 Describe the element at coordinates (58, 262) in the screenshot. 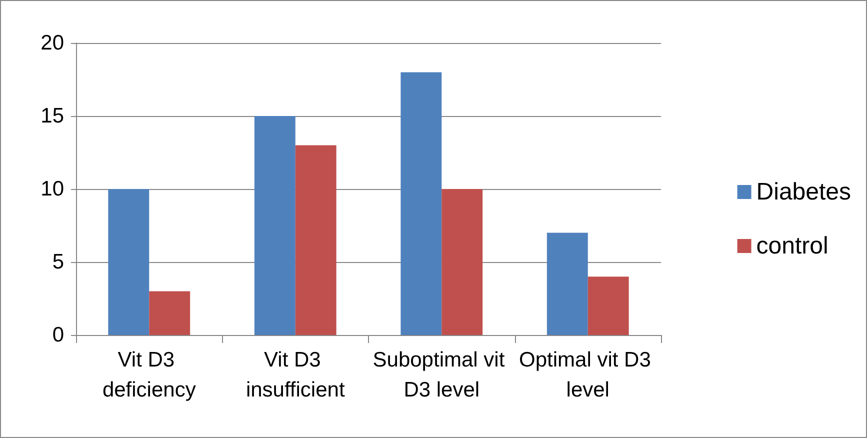

I see `y-tick-label: 5` at that location.